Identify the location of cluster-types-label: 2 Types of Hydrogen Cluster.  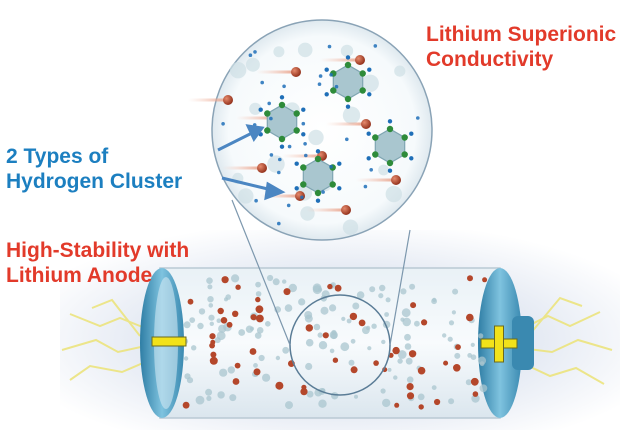
(94, 169).